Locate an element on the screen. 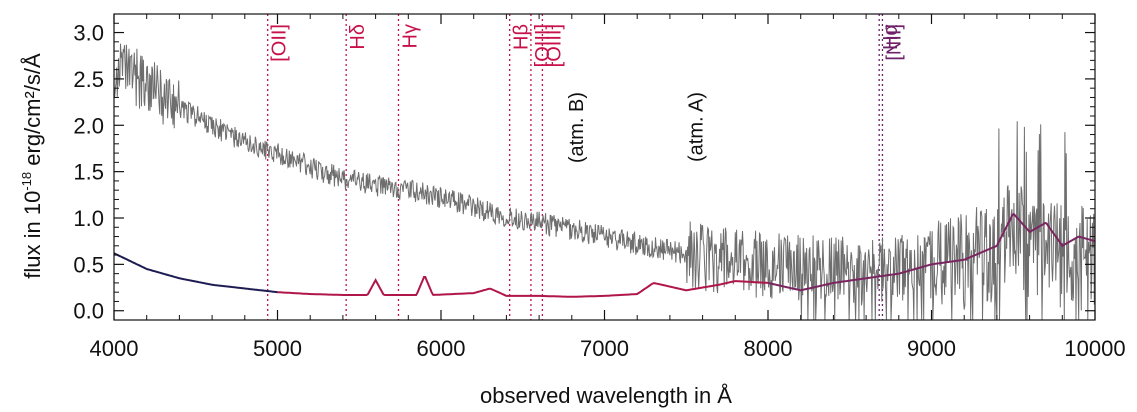 This screenshot has width=1137, height=412. x-tick-label: 7000 is located at coordinates (604, 348).